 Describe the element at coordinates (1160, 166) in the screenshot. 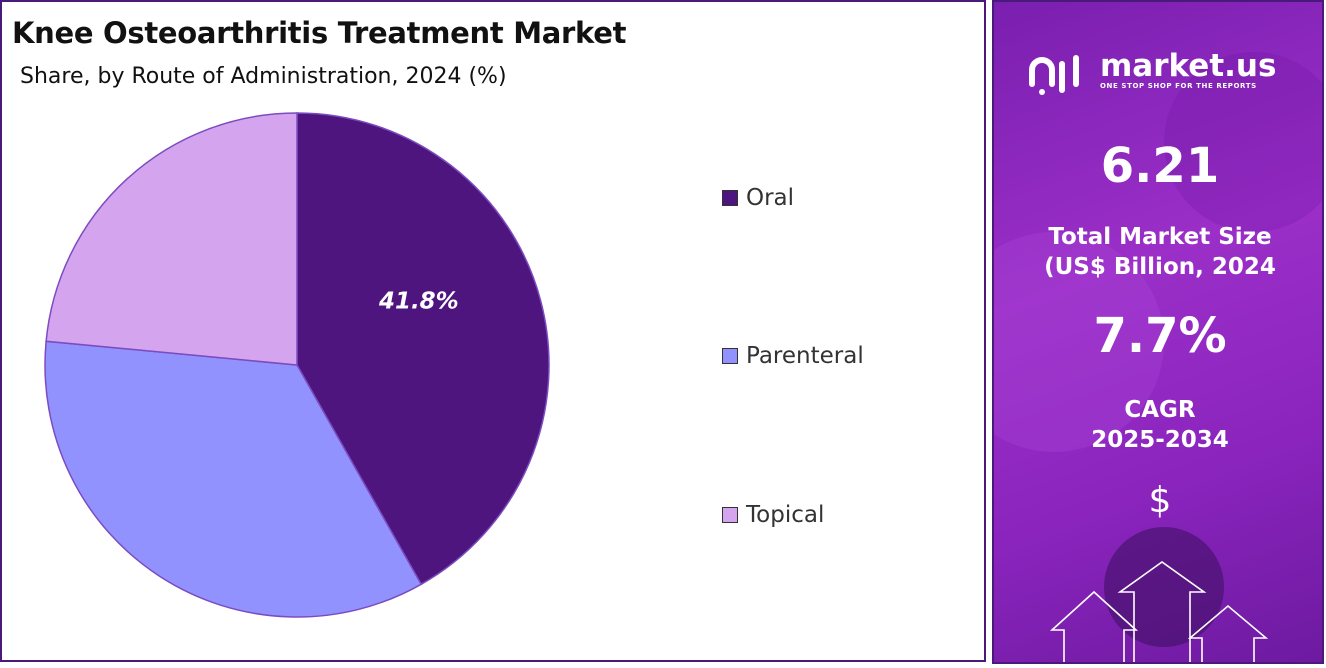

I see `market-size-value: 6.21` at that location.